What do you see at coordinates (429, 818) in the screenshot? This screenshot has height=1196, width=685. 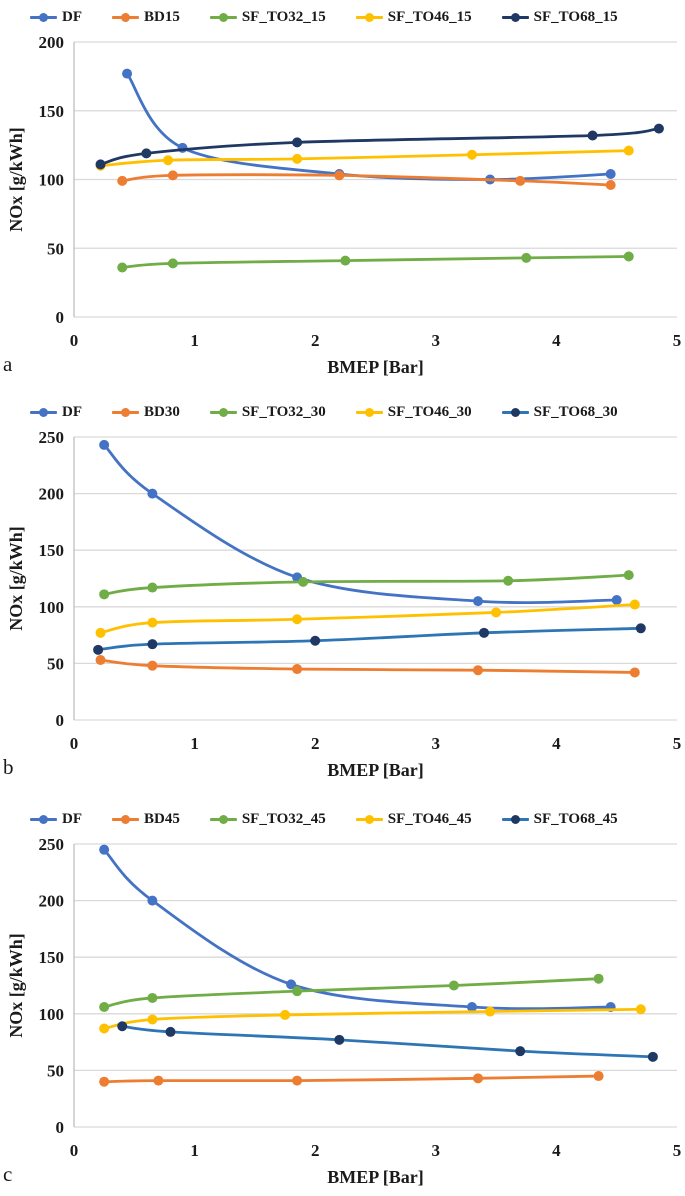 I see `legend-label: SF_TO46_45` at bounding box center [429, 818].